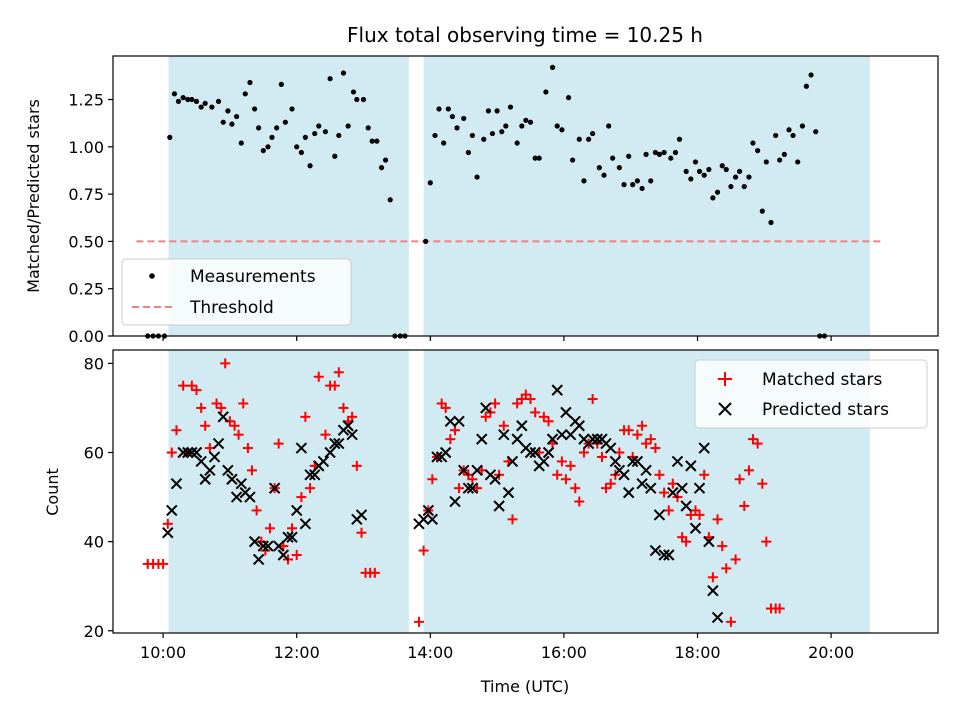 Image resolution: width=960 pixels, height=720 pixels. Describe the element at coordinates (825, 410) in the screenshot. I see `legend-label-predicted: Predicted stars` at that location.